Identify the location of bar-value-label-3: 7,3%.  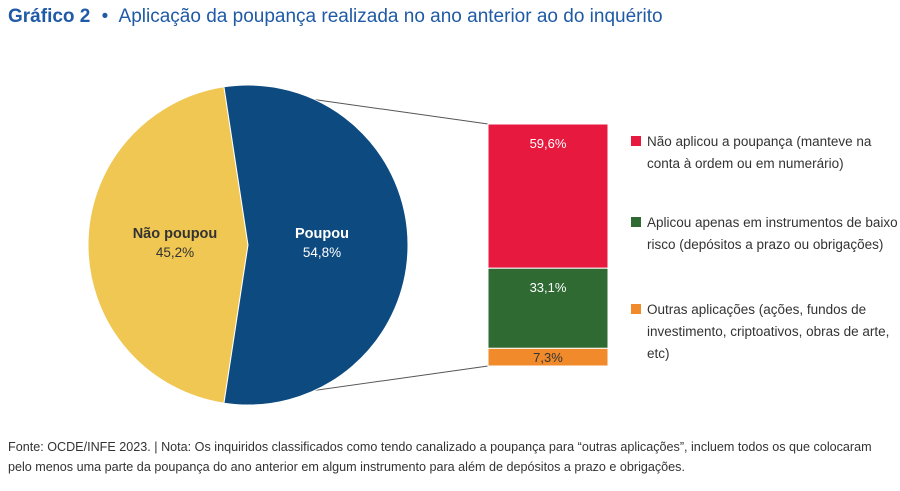
(548, 357).